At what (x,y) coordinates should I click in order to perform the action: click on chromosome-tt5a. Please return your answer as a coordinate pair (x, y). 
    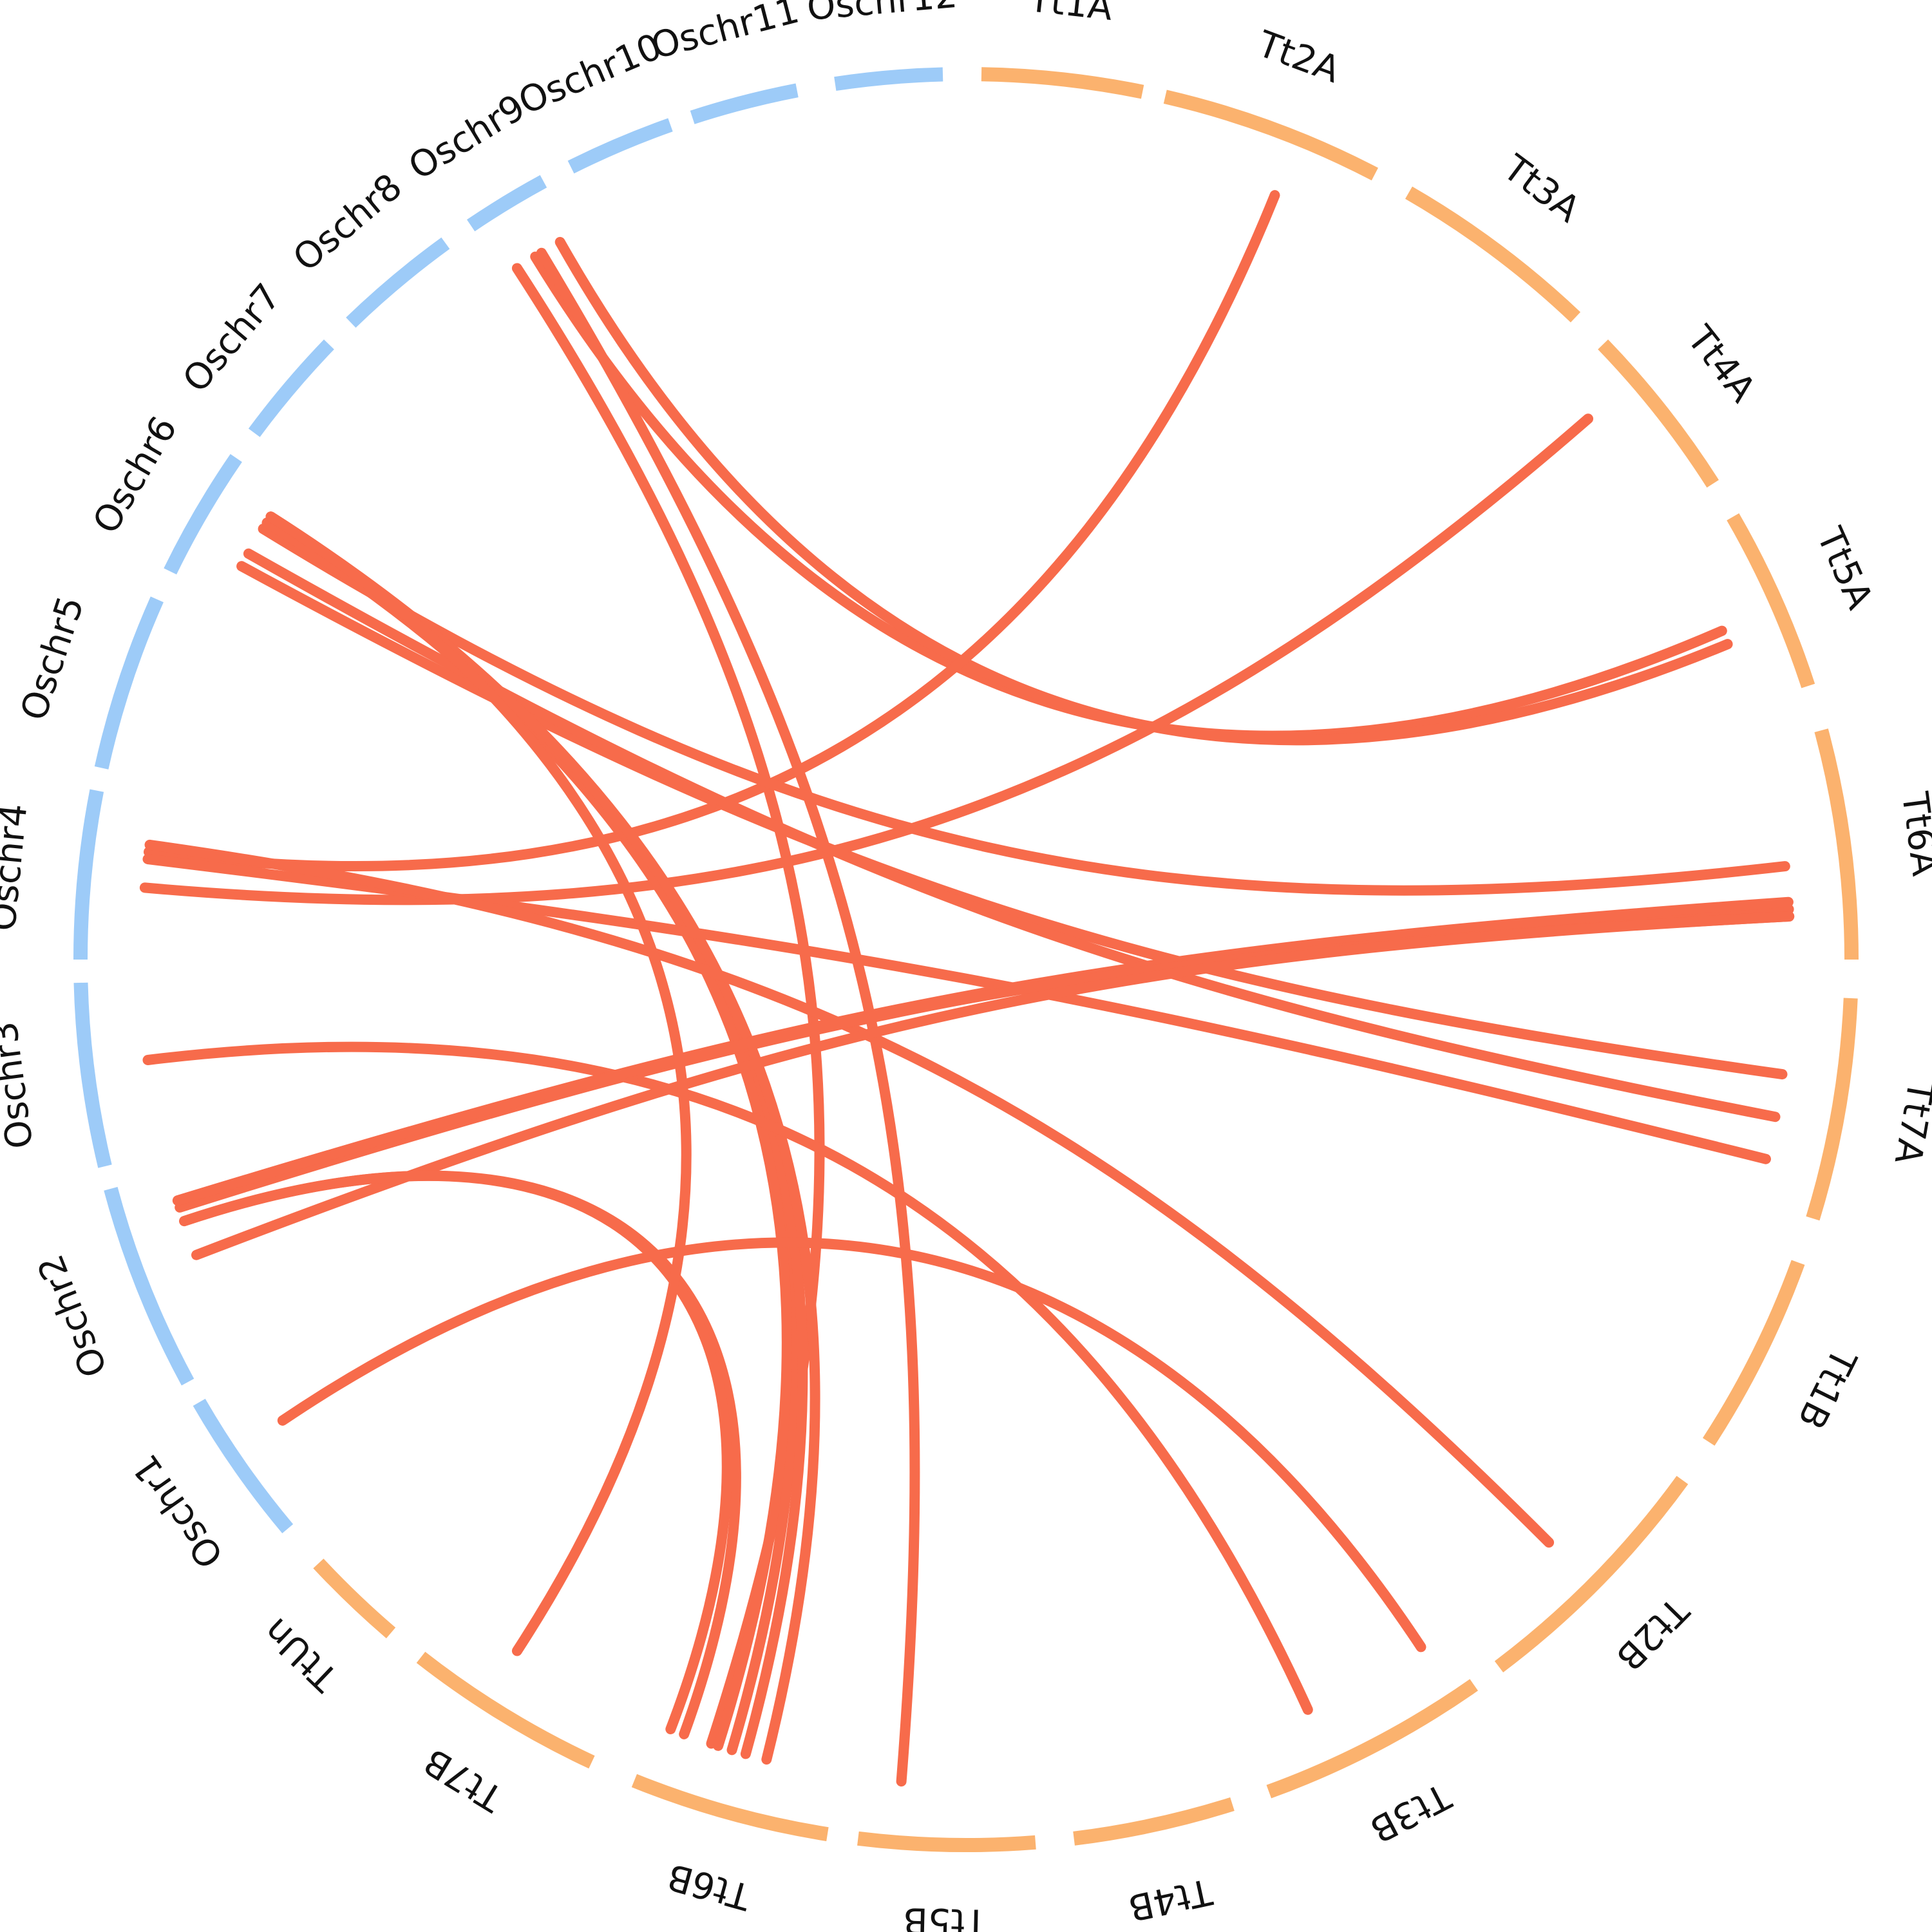
    Looking at the image, I should click on (1771, 601).